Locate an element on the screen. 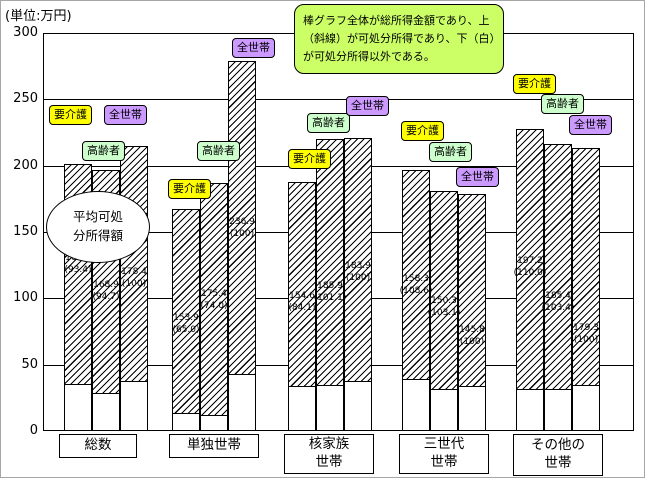 The height and width of the screenshot is (478, 645). callout-line-1: 平均可処 is located at coordinates (97, 217).